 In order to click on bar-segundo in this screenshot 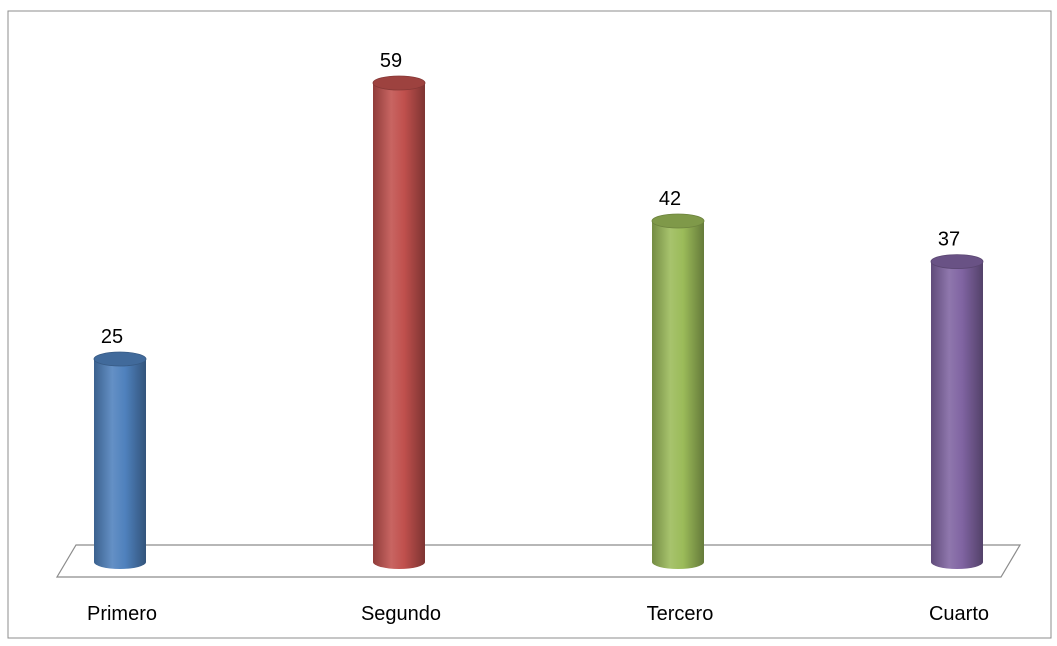, I will do `click(399, 322)`.